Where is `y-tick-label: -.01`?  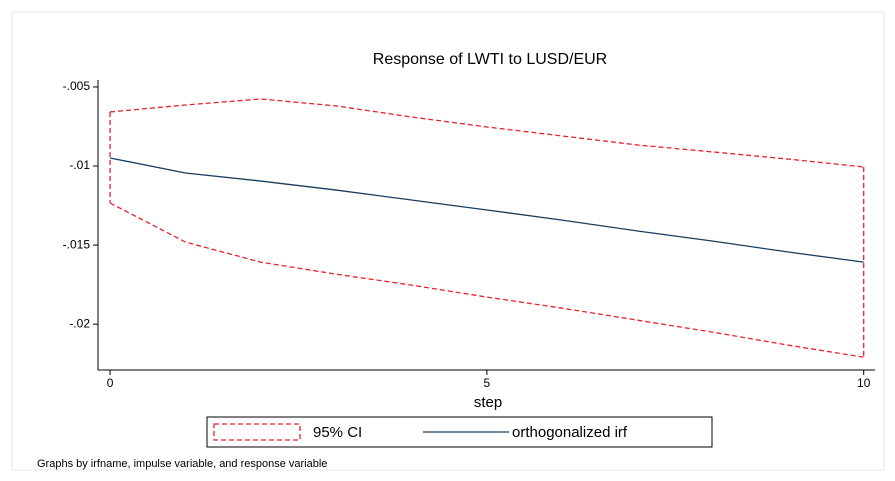 y-tick-label: -.01 is located at coordinates (79, 165).